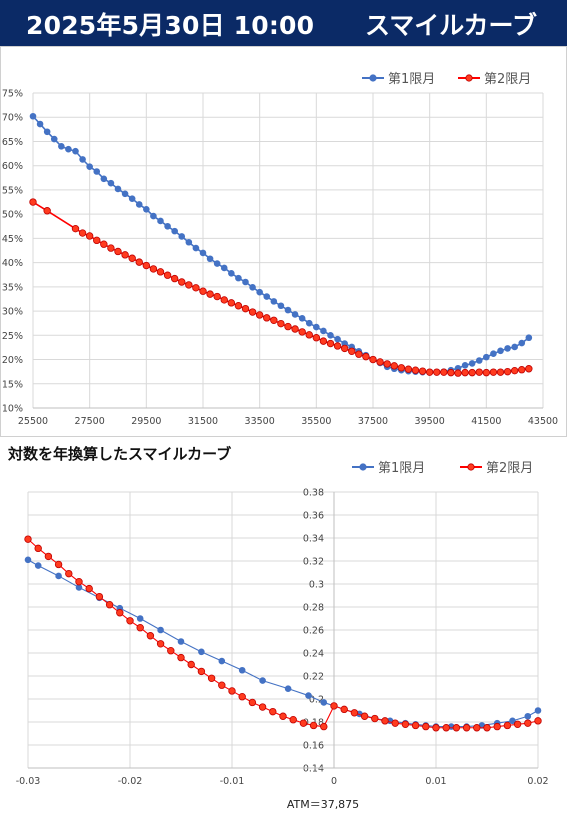 This screenshot has width=567, height=831. I want to click on y-tick-label: 0.34, so click(313, 539).